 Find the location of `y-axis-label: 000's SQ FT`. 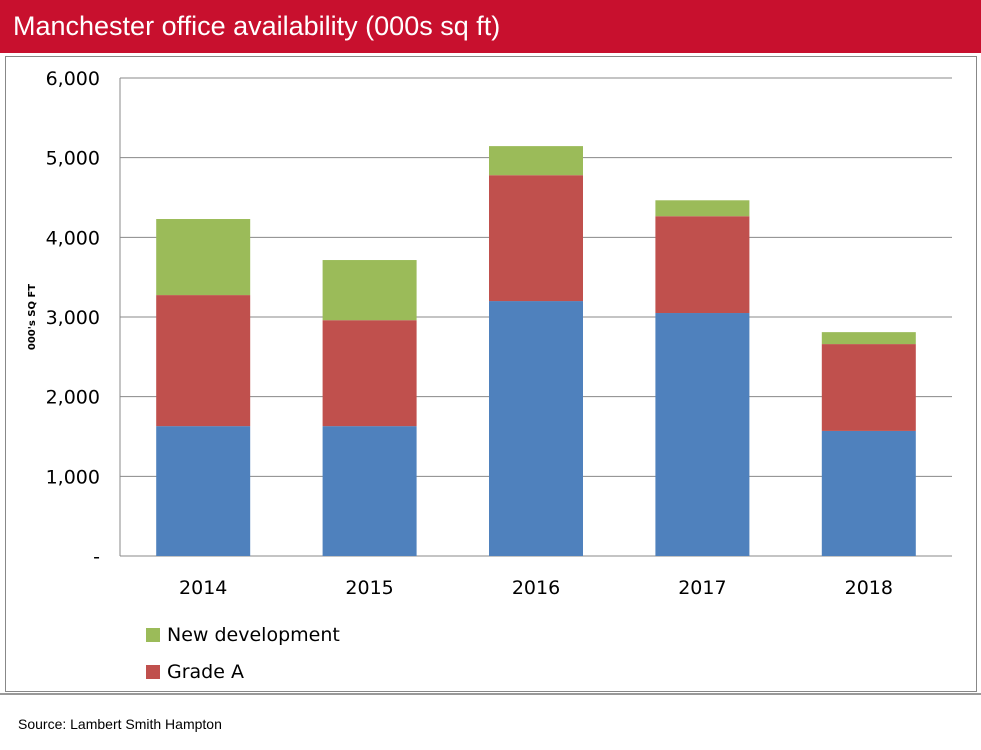

y-axis-label: 000's SQ FT is located at coordinates (32, 317).